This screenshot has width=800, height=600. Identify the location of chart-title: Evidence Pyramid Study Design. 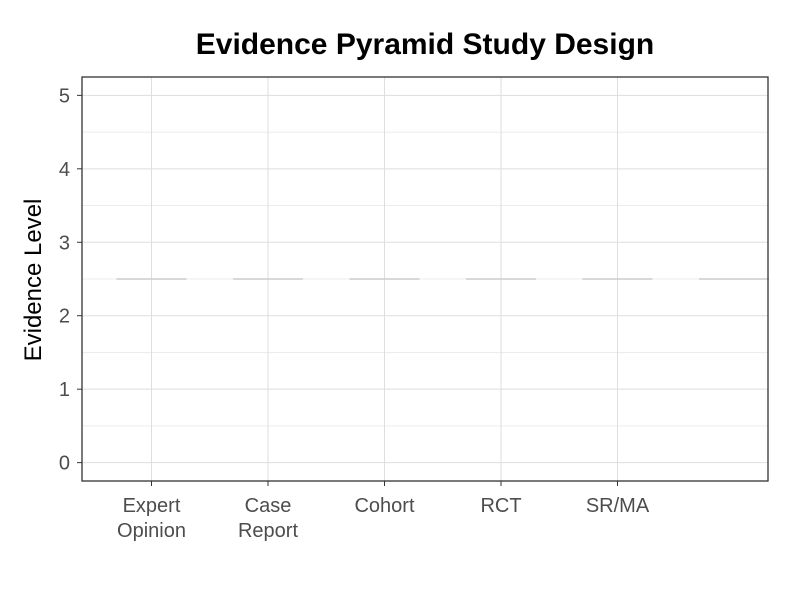
(425, 44).